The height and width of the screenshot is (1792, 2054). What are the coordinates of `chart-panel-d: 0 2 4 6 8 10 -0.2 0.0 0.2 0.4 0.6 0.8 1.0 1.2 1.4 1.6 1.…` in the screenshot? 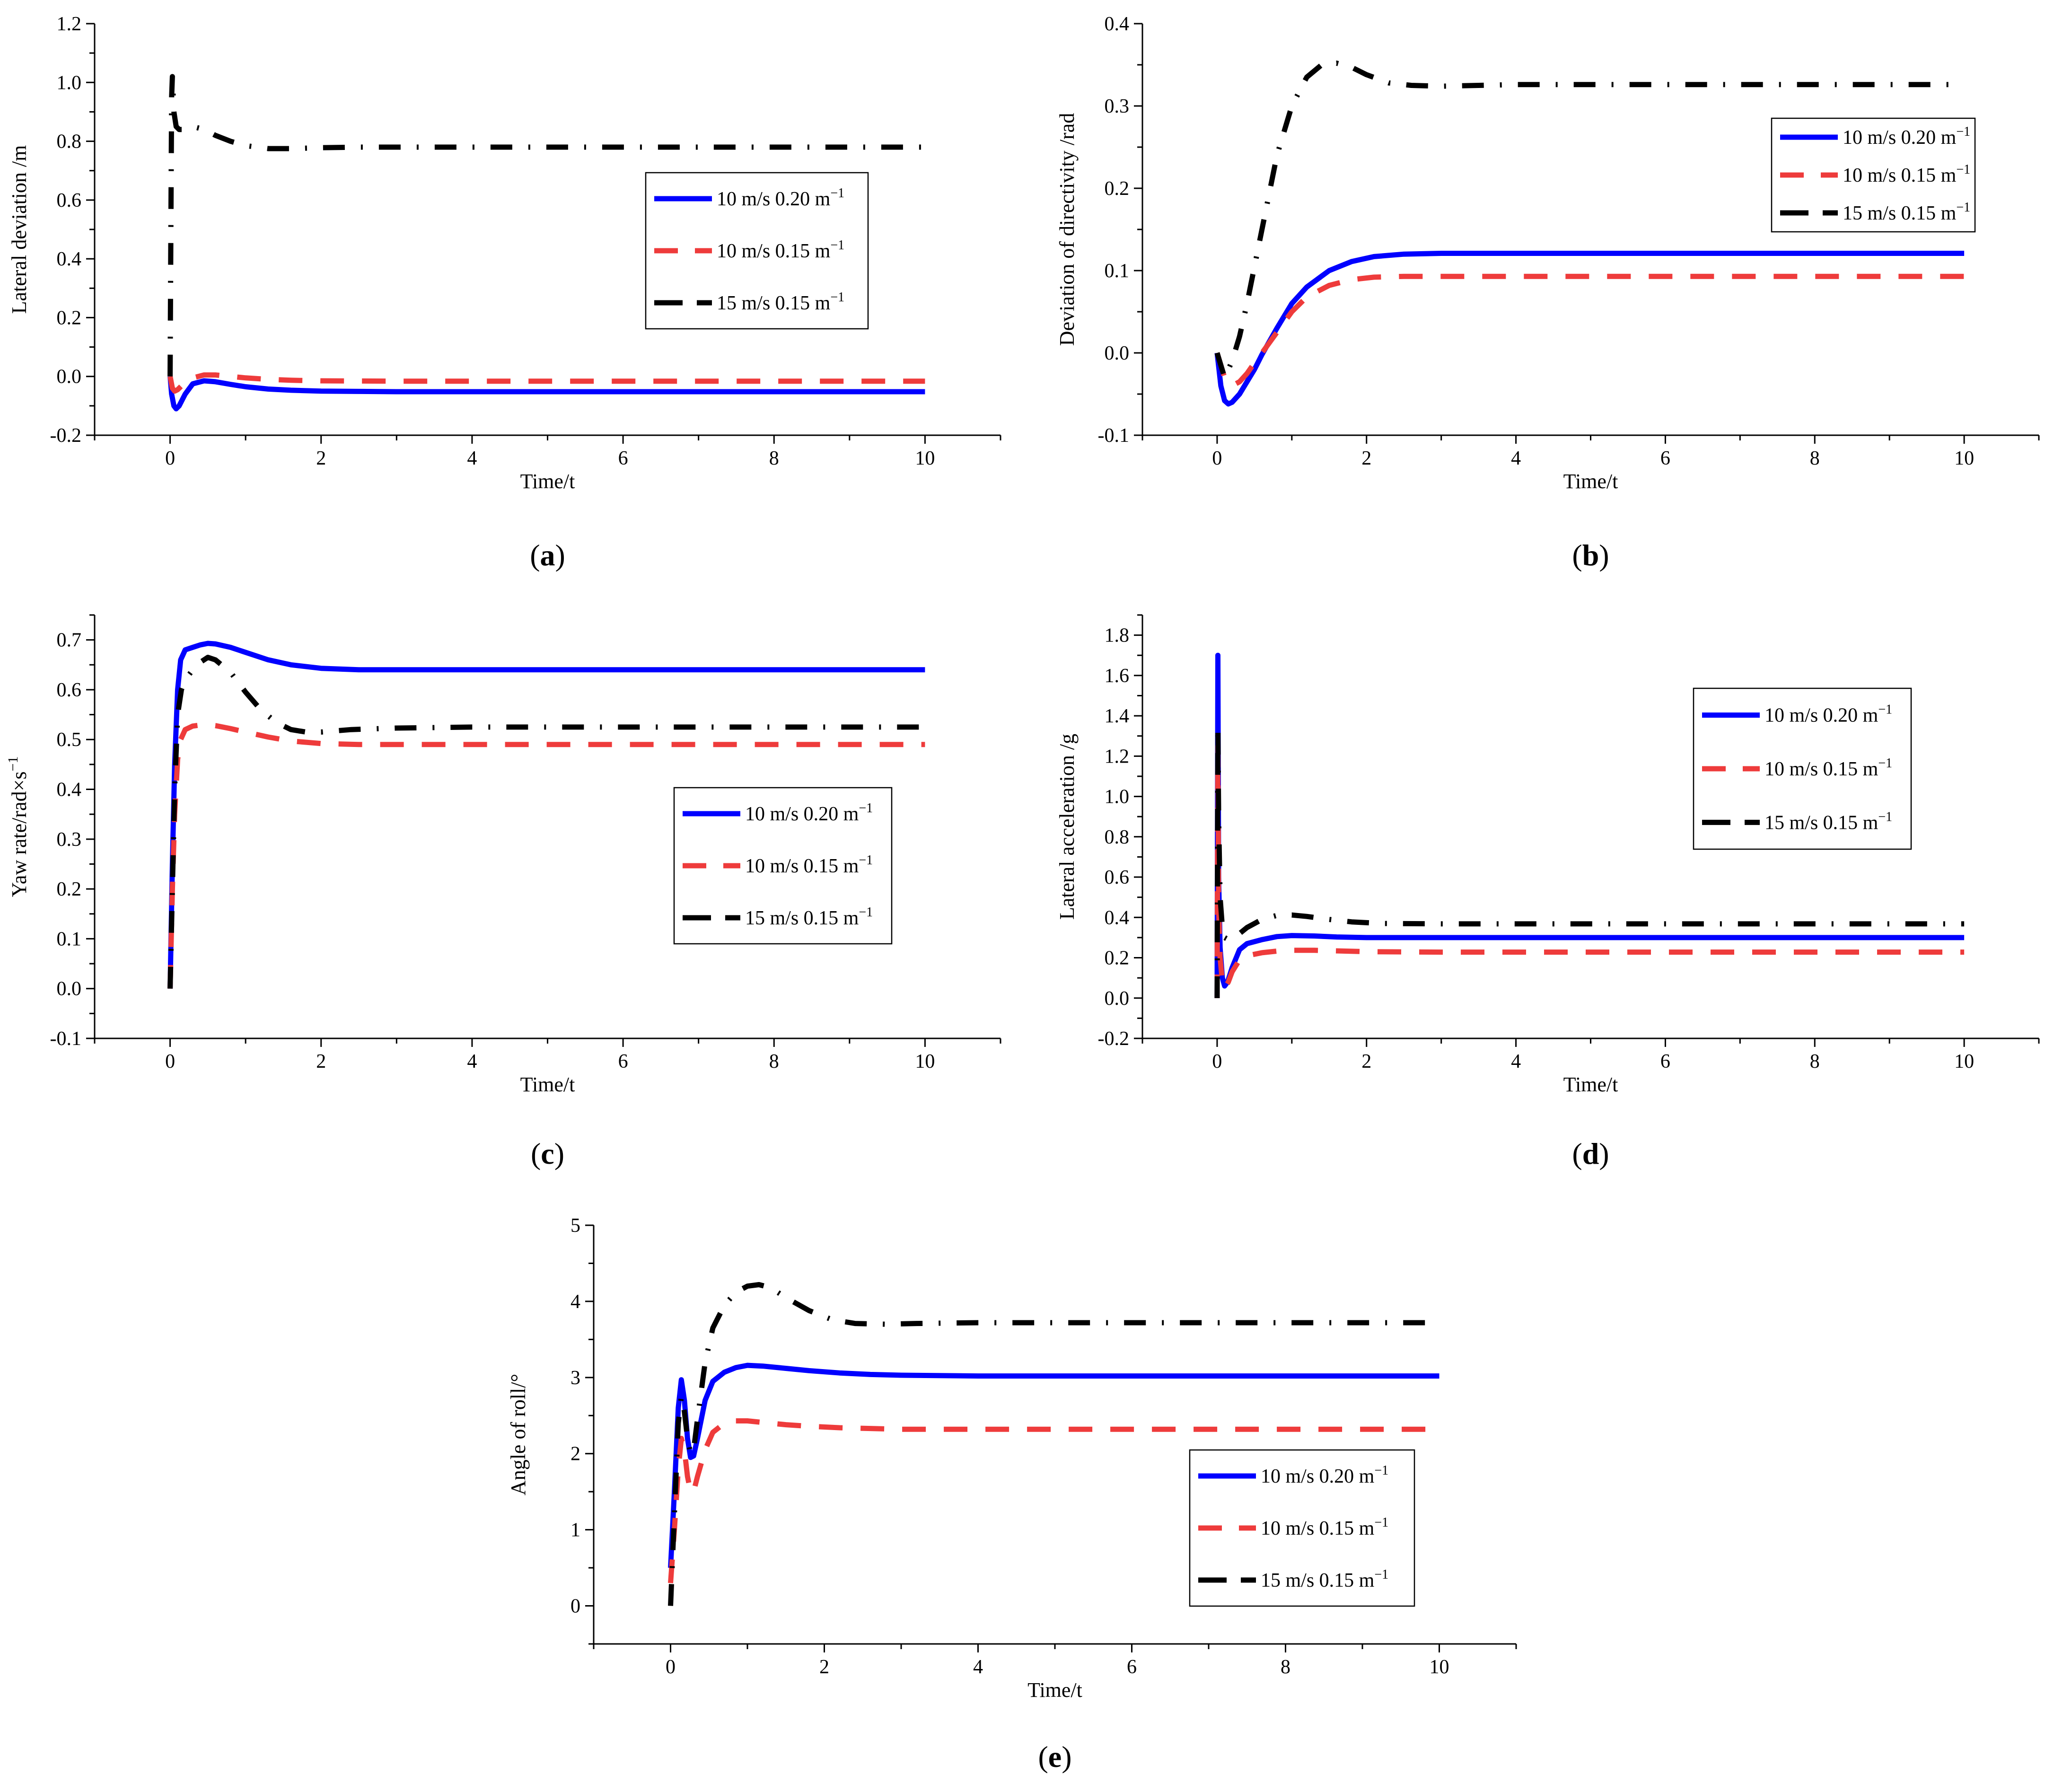 It's located at (1548, 892).